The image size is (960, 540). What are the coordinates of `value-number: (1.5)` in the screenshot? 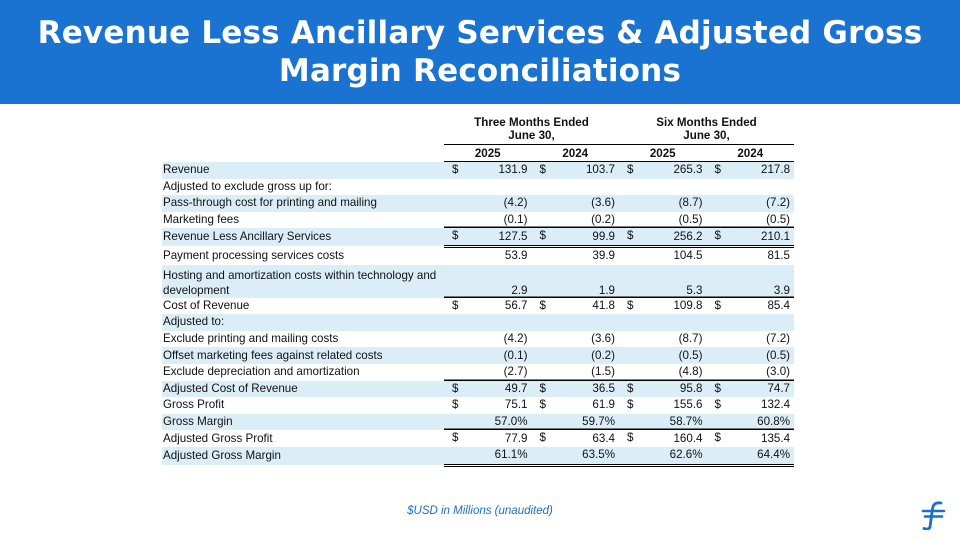 It's located at (603, 372).